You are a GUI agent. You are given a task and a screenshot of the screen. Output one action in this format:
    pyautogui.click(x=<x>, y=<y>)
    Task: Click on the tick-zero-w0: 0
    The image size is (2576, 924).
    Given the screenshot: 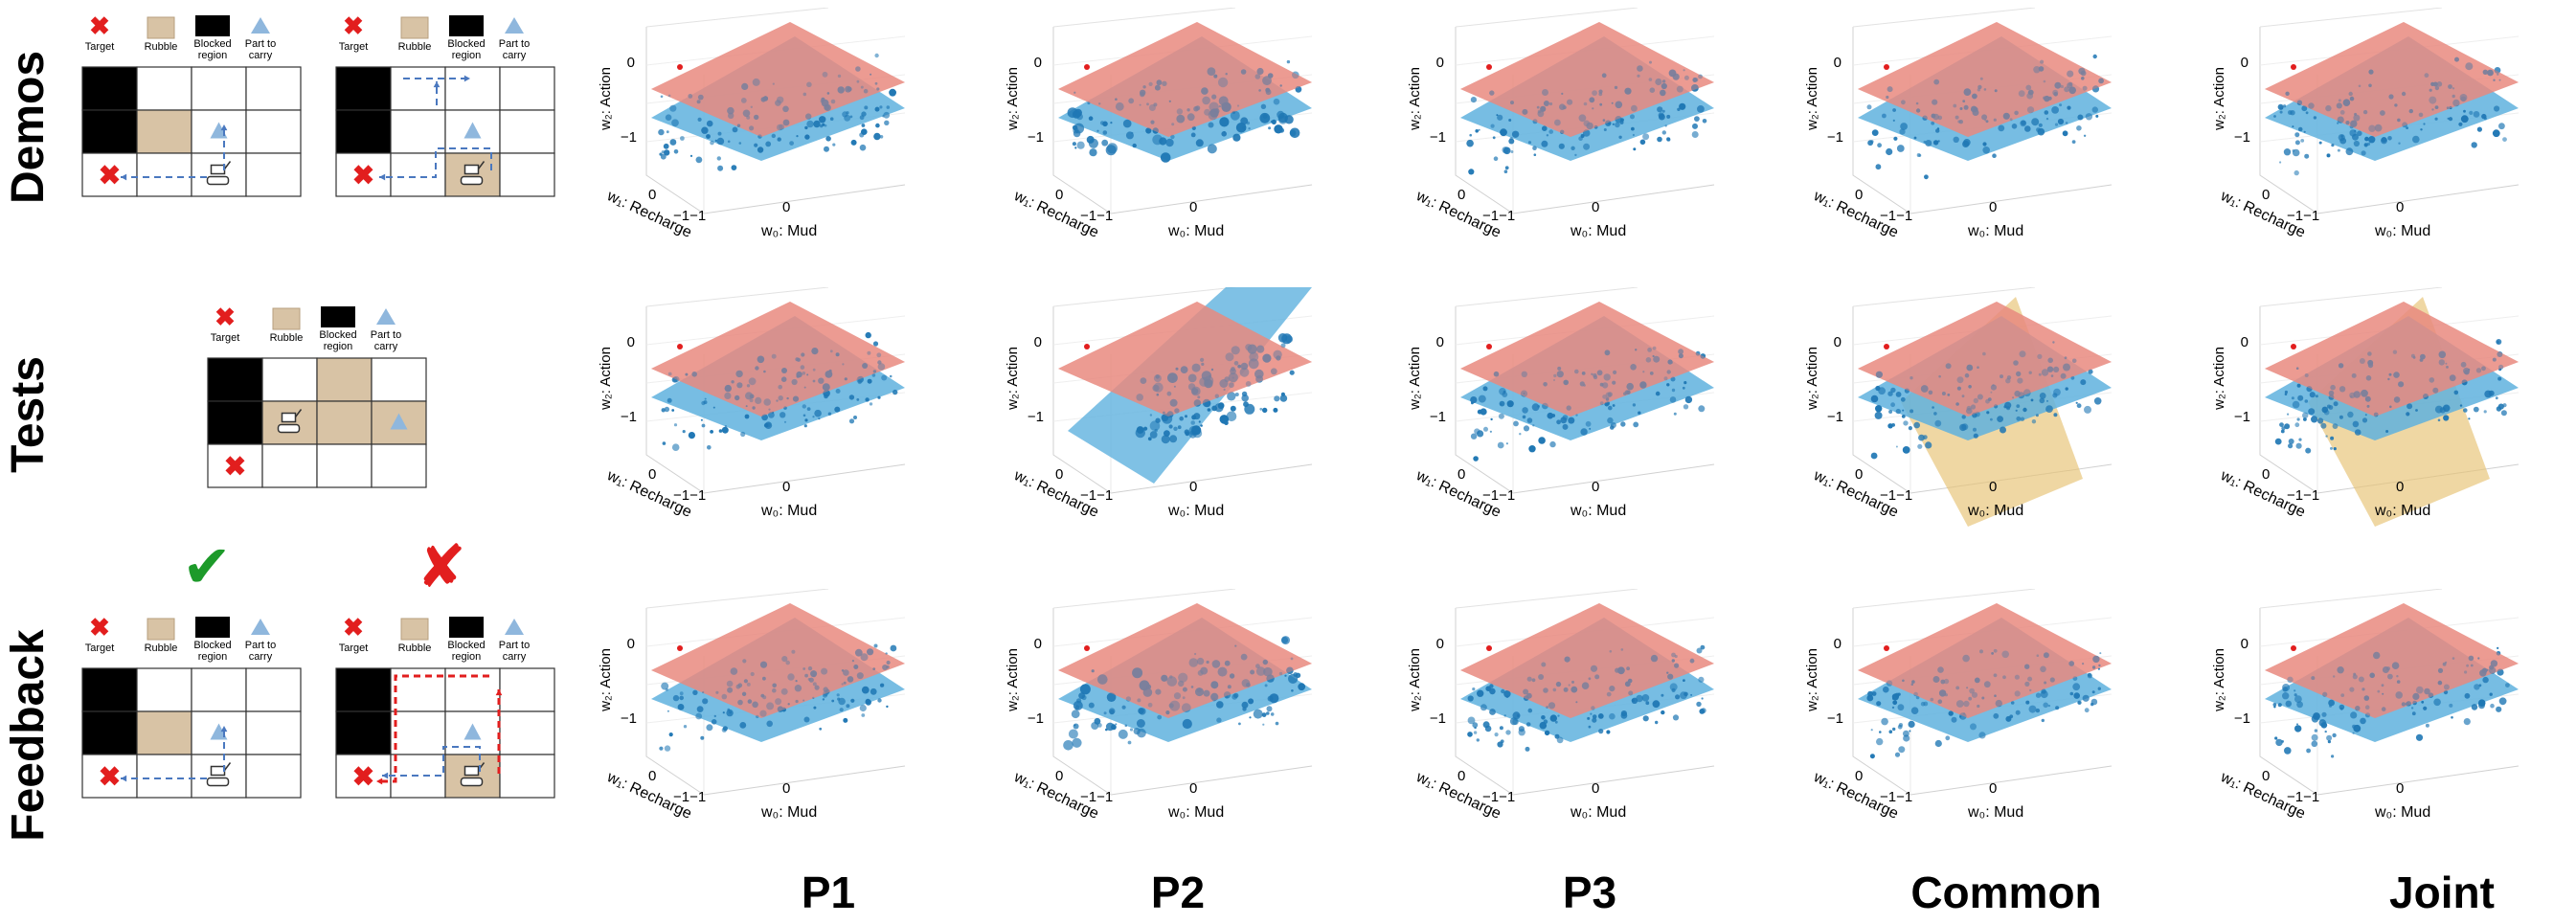 What is the action you would take?
    pyautogui.click(x=1193, y=487)
    